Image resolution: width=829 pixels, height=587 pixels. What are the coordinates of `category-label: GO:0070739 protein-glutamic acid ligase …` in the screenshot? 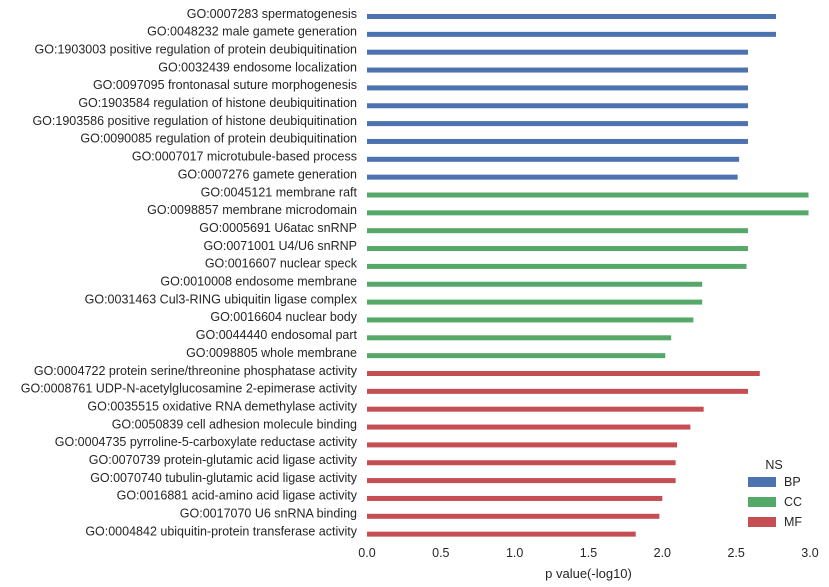 It's located at (223, 460).